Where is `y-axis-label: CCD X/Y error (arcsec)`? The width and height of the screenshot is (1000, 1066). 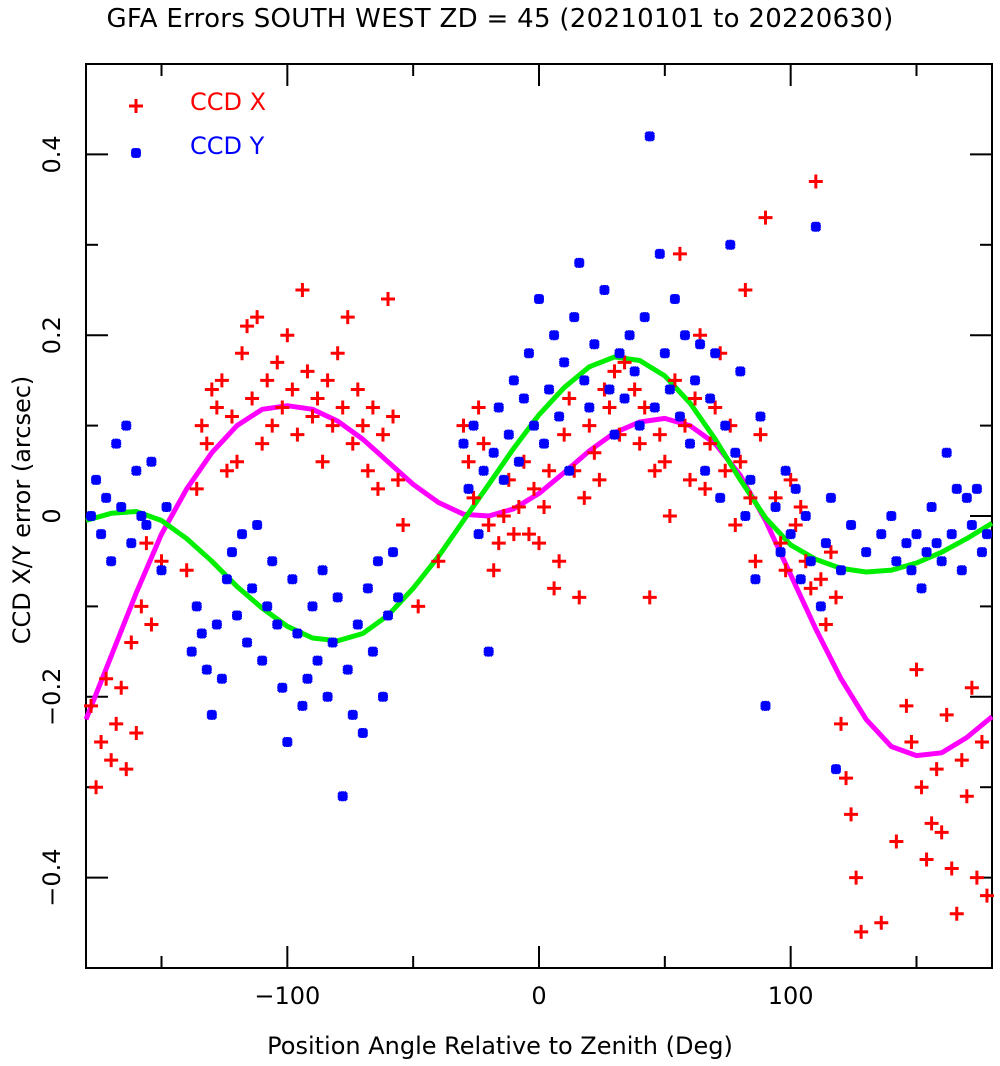 y-axis-label: CCD X/Y error (arcsec) is located at coordinates (22, 510).